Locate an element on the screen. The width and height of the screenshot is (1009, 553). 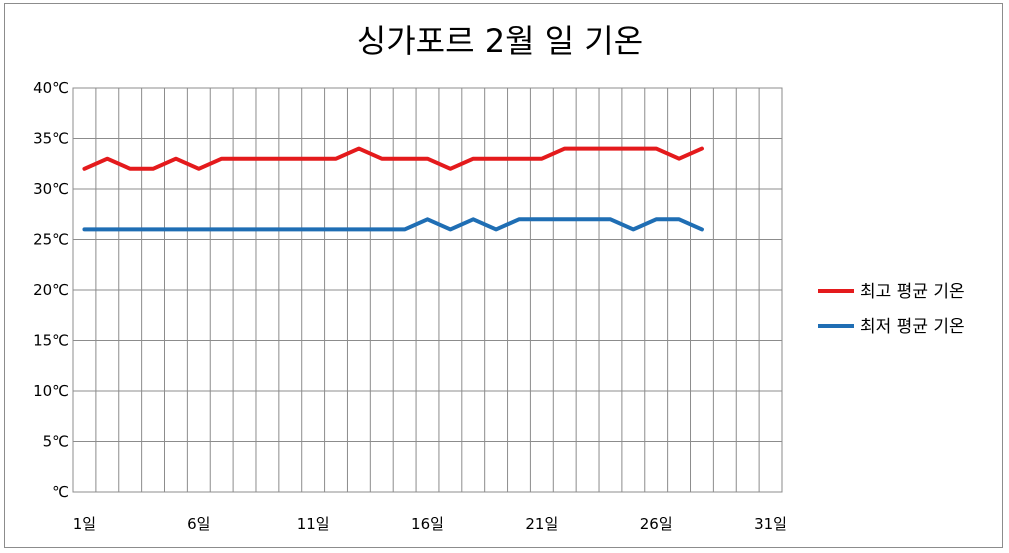
x-axis-ticks: 1일 6일 11일 16일 21일 26일 31일 is located at coordinates (430, 524).